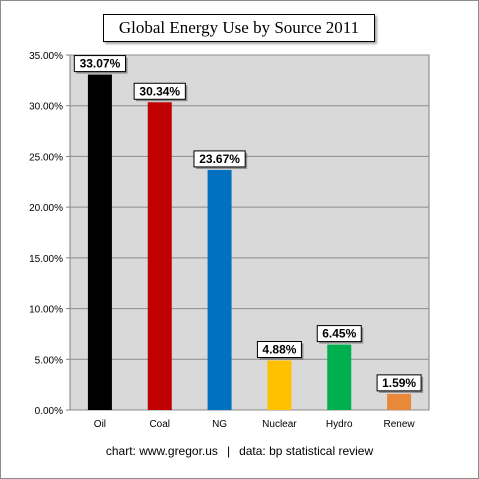 This screenshot has height=479, width=479. Describe the element at coordinates (99, 242) in the screenshot. I see `bar-oil` at that location.